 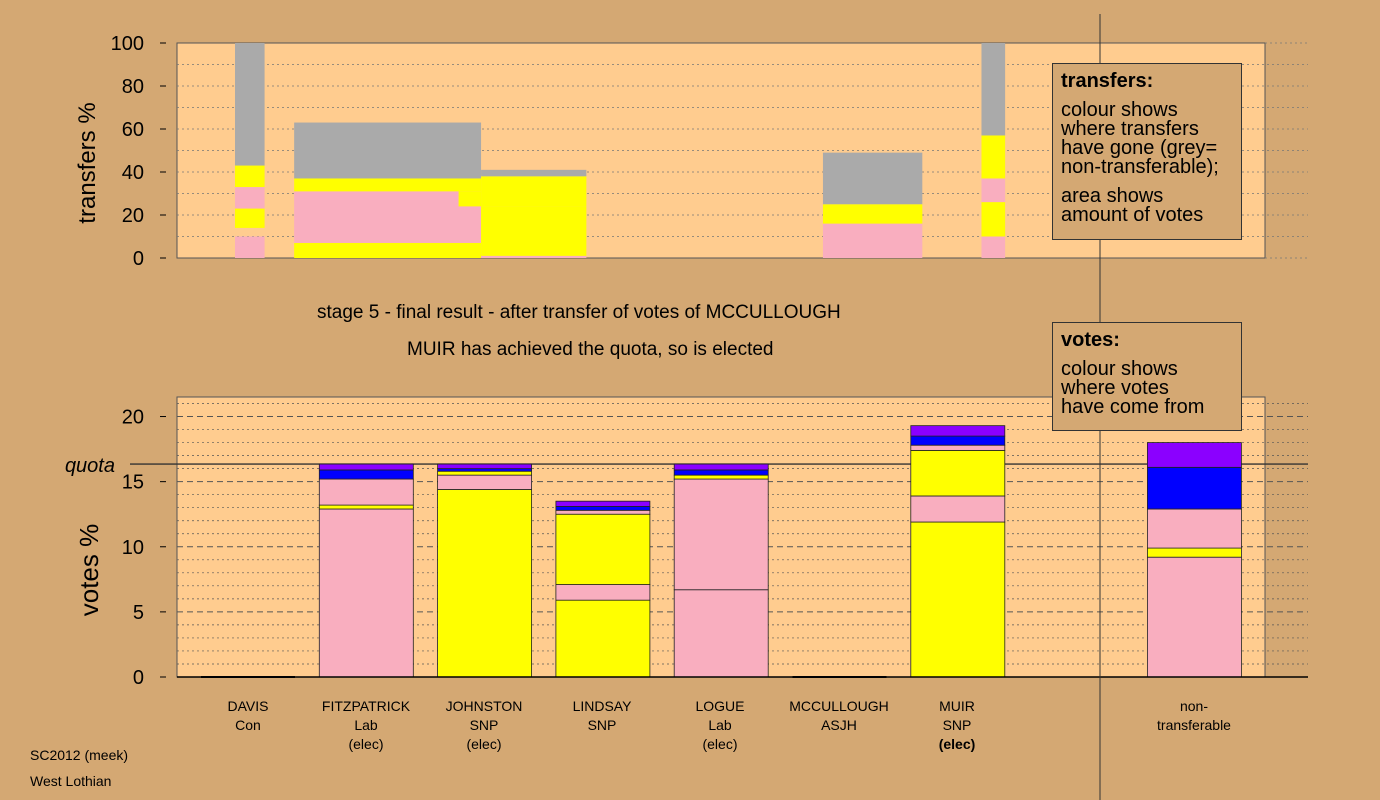 I want to click on transfers-legend-line: have gone (grey=, so click(x=1139, y=148).